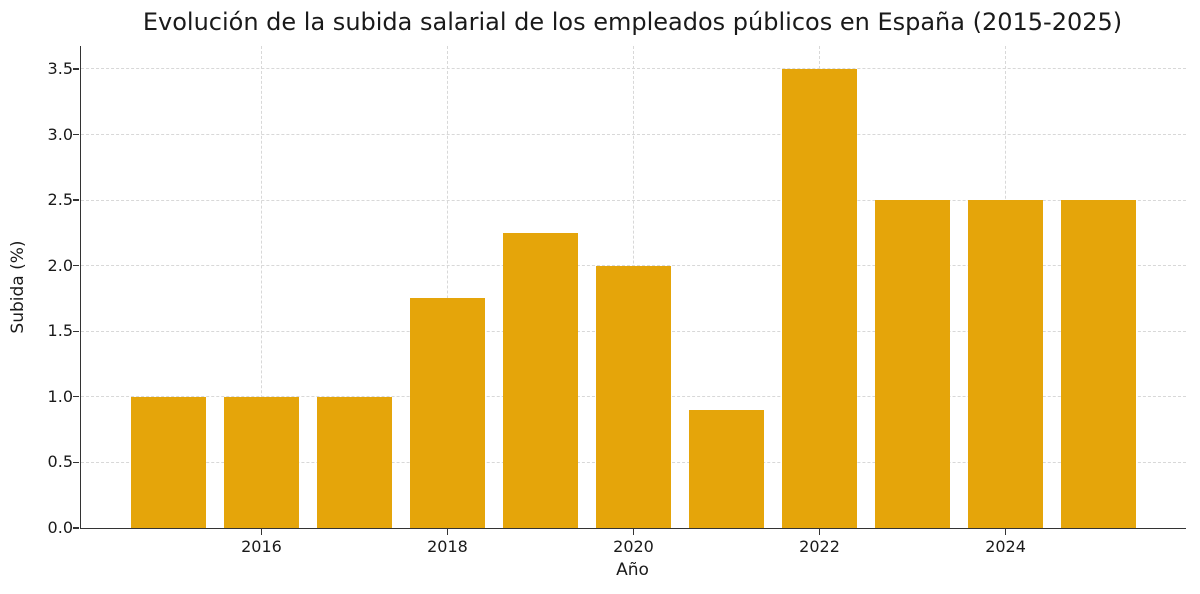 Image resolution: width=1200 pixels, height=594 pixels. Describe the element at coordinates (633, 546) in the screenshot. I see `x-tick-label: 2020` at that location.